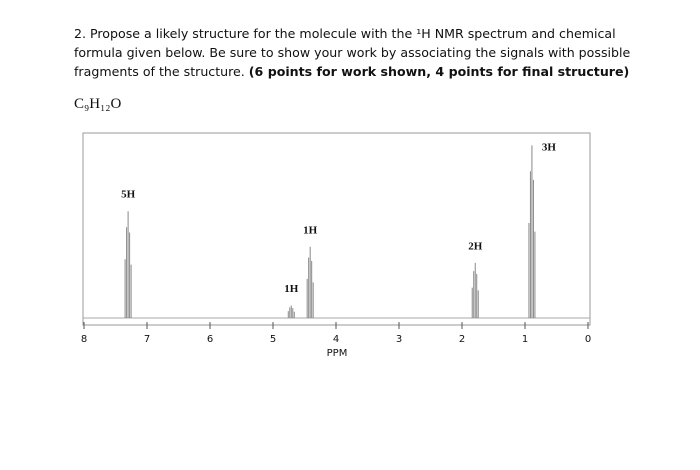 This screenshot has height=470, width=700. Describe the element at coordinates (399, 339) in the screenshot. I see `x-tick-label: 3` at that location.